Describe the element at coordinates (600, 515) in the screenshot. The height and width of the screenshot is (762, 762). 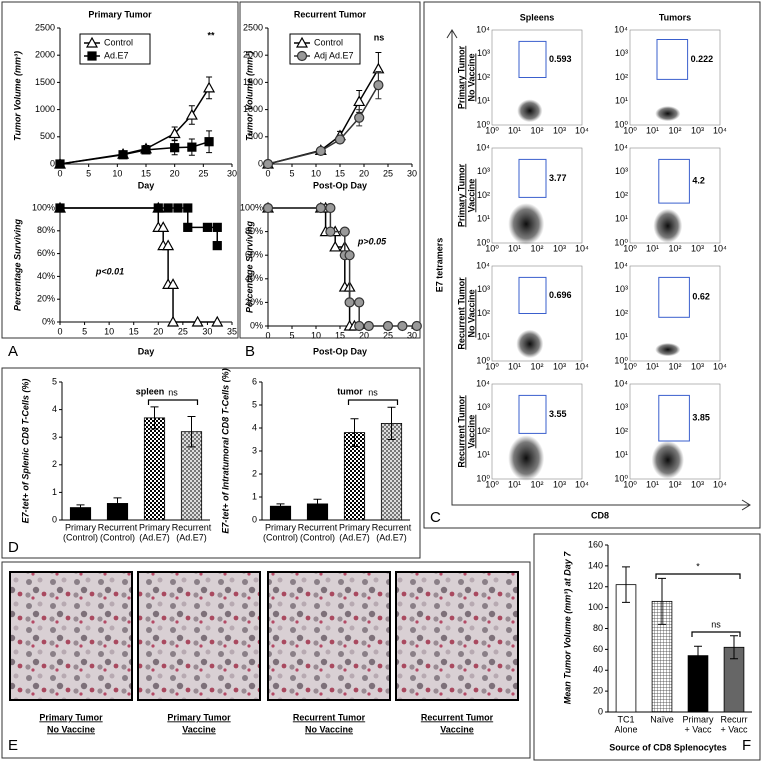
I see `x-axis-label: CD8` at that location.